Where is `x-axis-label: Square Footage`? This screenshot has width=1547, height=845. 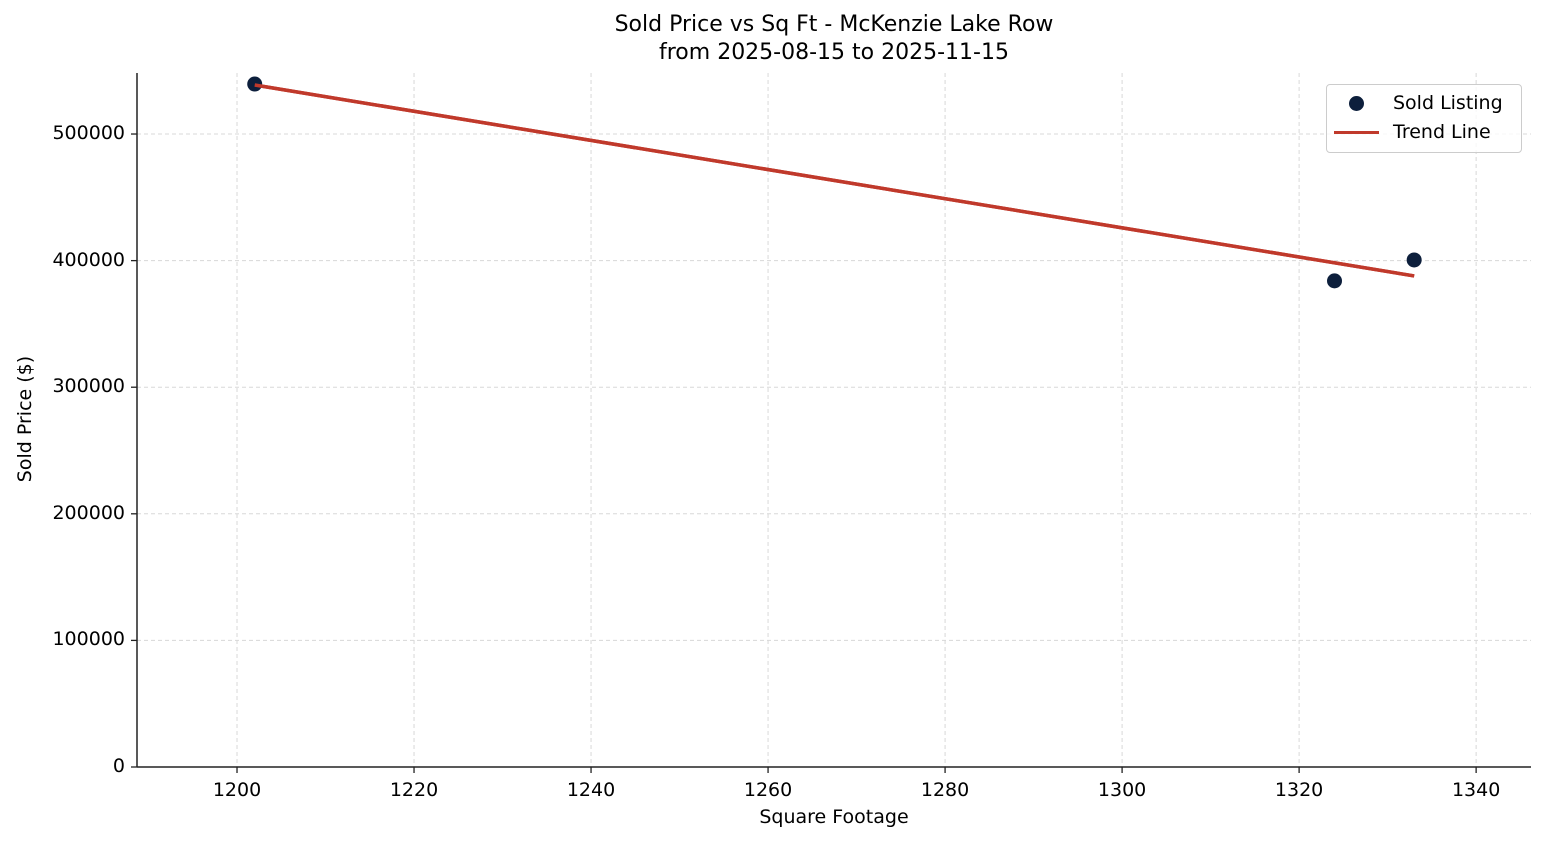 x-axis-label: Square Footage is located at coordinates (834, 817).